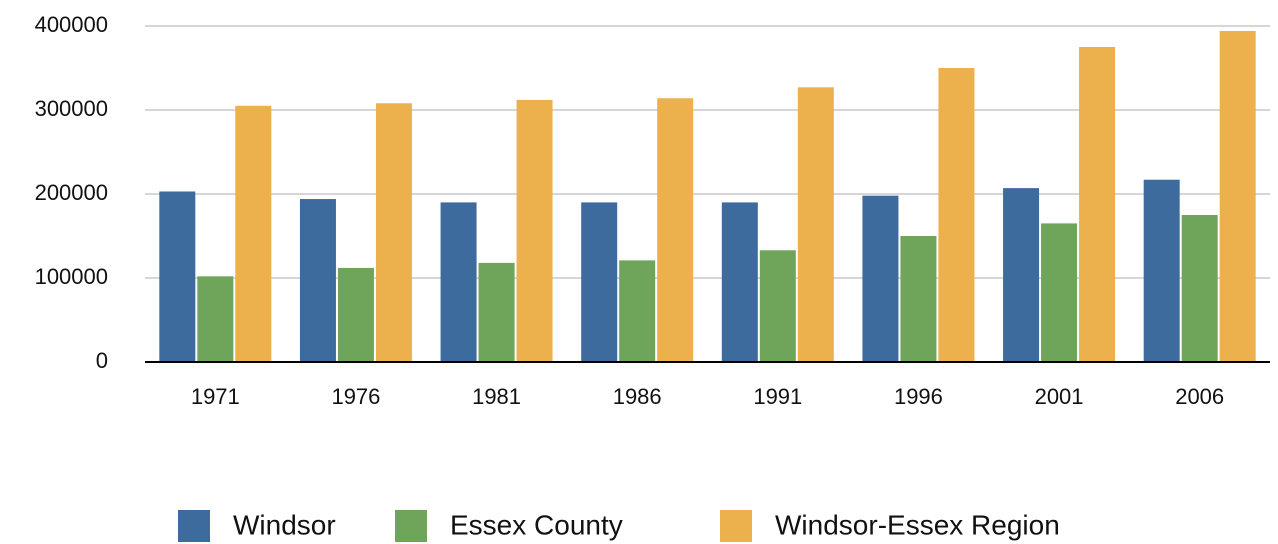 This screenshot has height=544, width=1278. Describe the element at coordinates (536, 524) in the screenshot. I see `legend-label: Essex County` at that location.